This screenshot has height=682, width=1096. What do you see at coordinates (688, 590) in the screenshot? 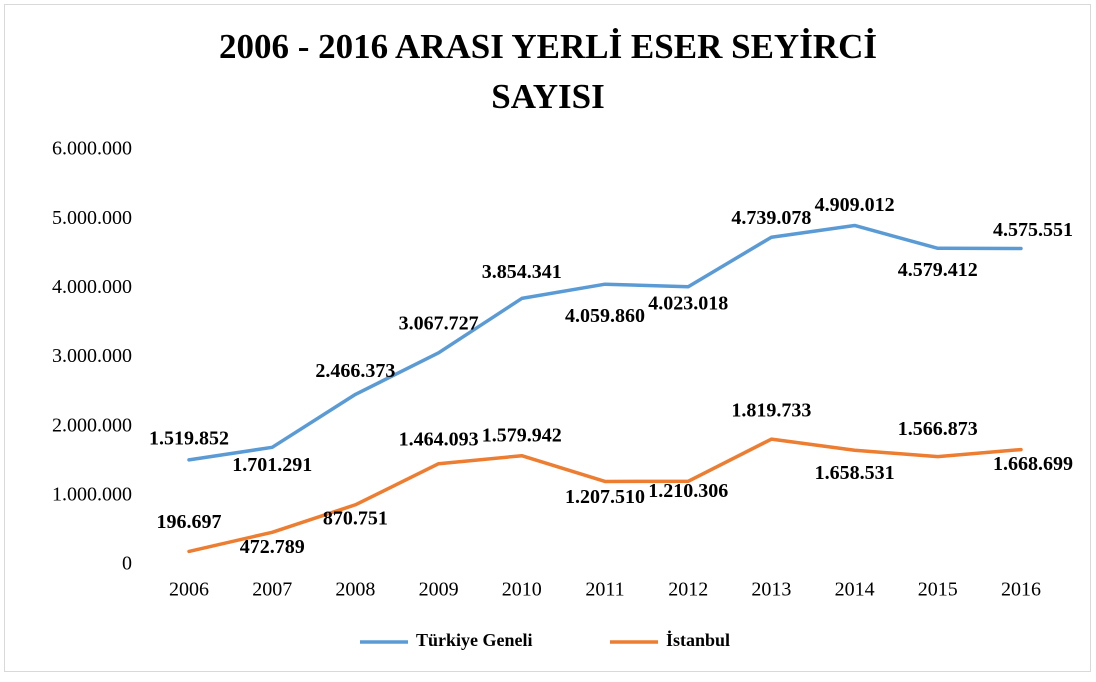
I see `x-tick-label: 2012` at bounding box center [688, 590].